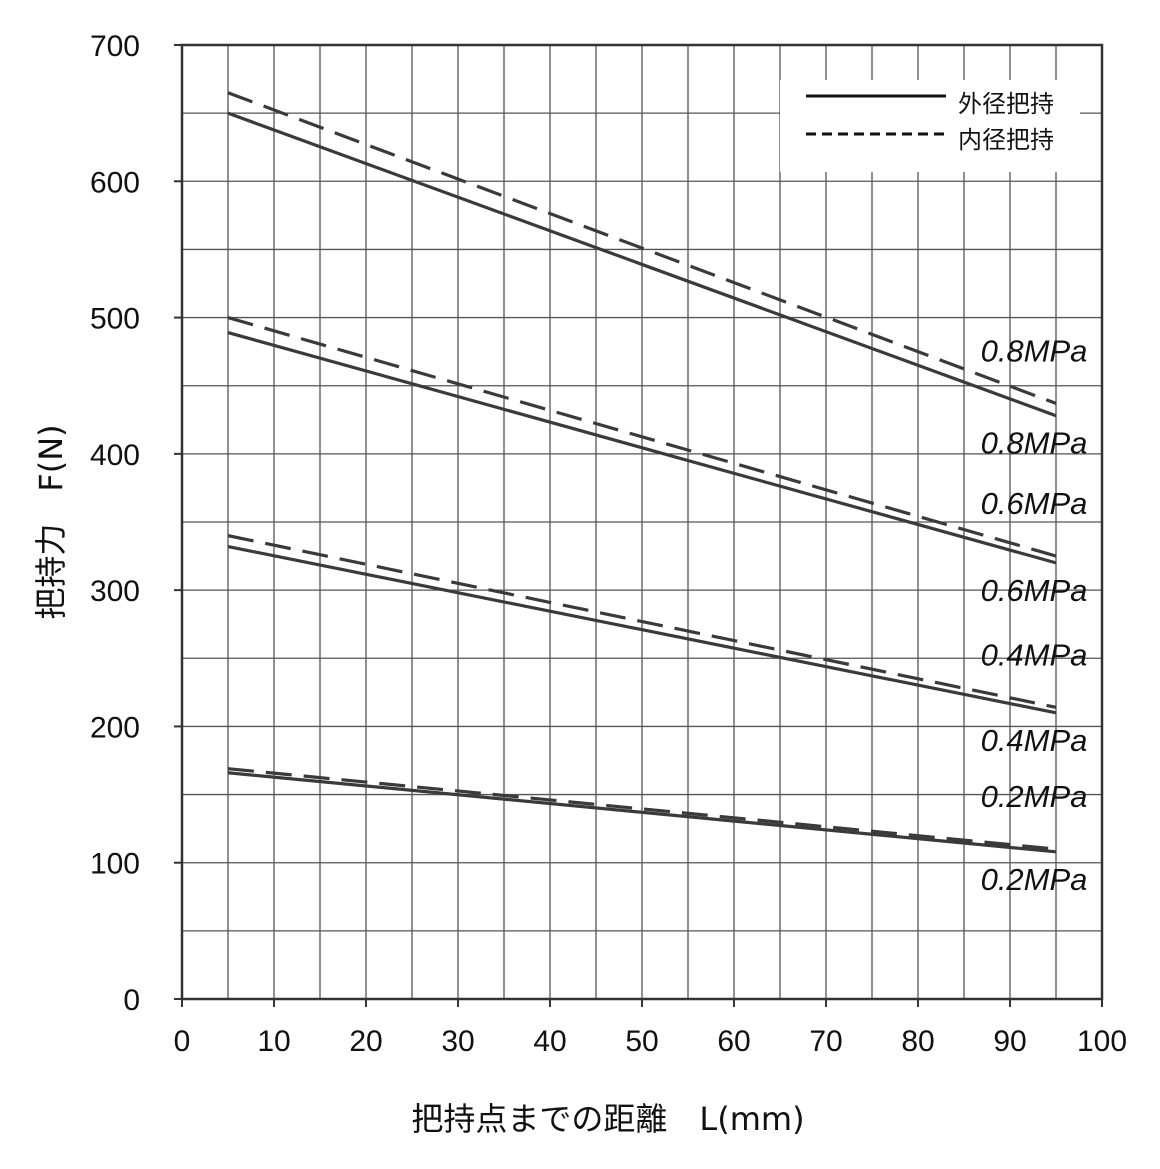 This screenshot has height=1169, width=1160. What do you see at coordinates (115, 727) in the screenshot?
I see `y-tick-label: 200` at bounding box center [115, 727].